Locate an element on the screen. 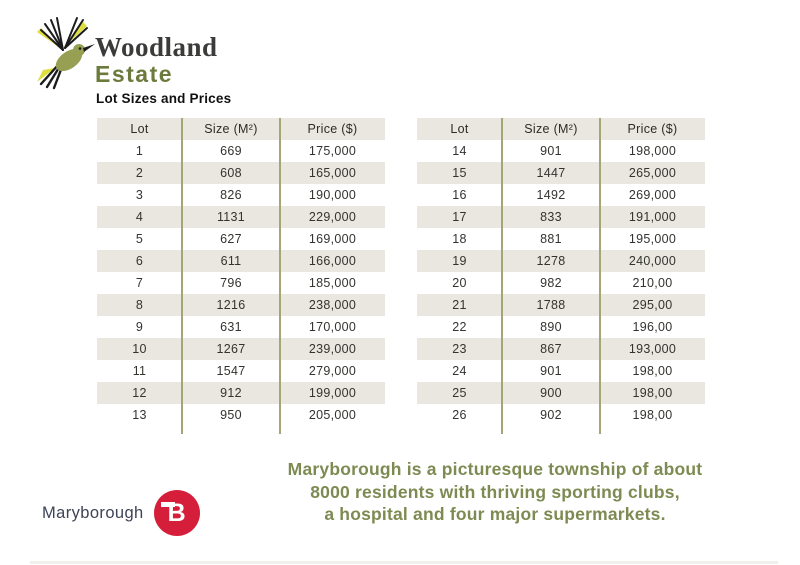  table-cell: 170,000 is located at coordinates (332, 327).